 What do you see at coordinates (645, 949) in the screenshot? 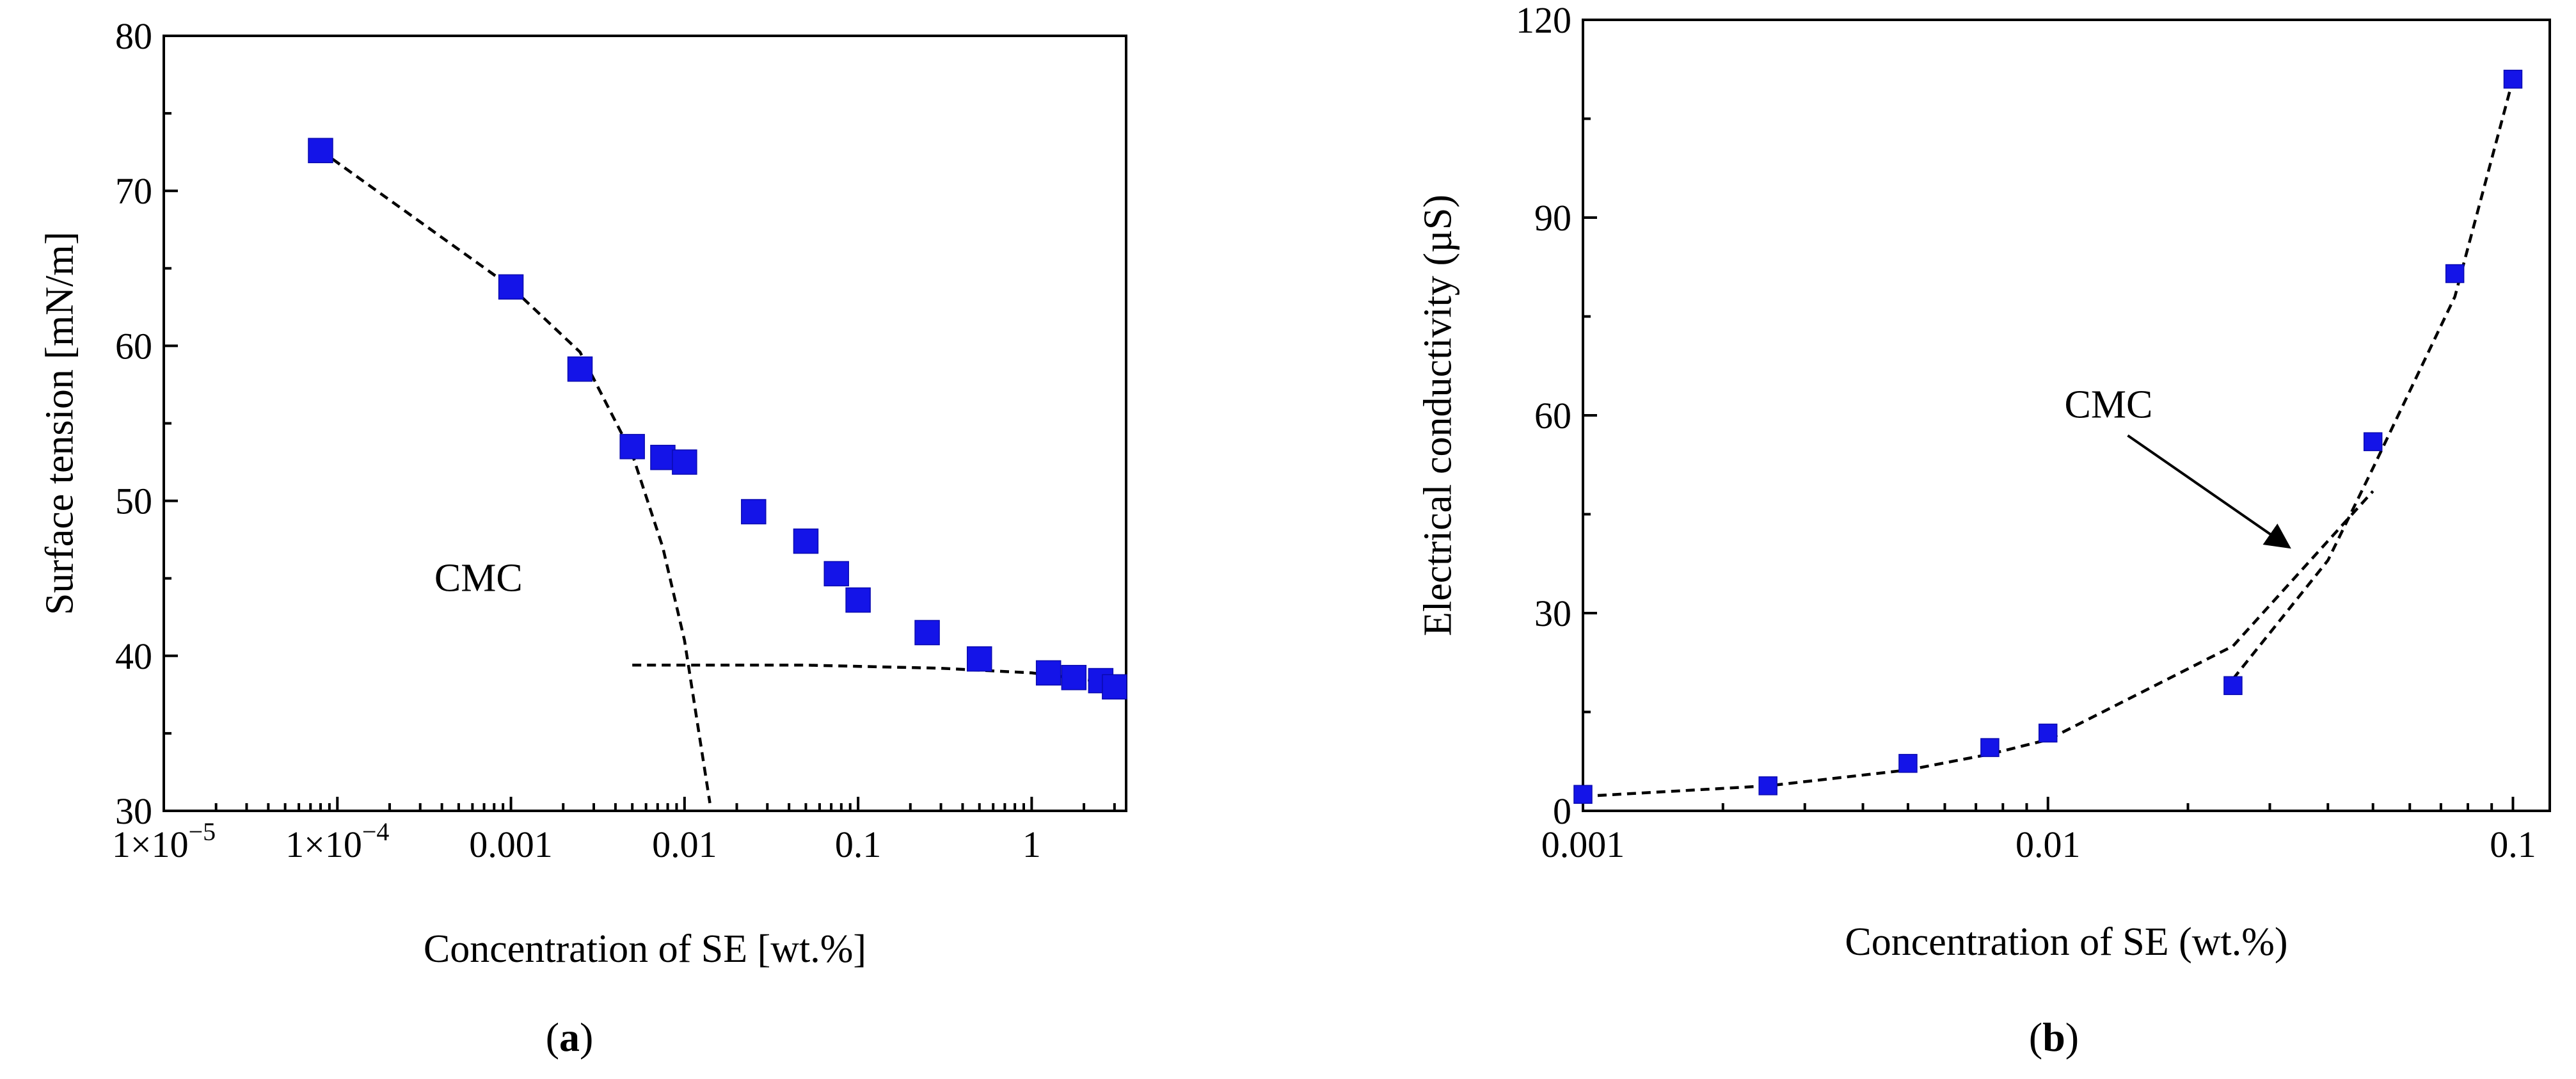
I see `panel-a-x-axis-label: Concentration of SE [wt.%]` at bounding box center [645, 949].